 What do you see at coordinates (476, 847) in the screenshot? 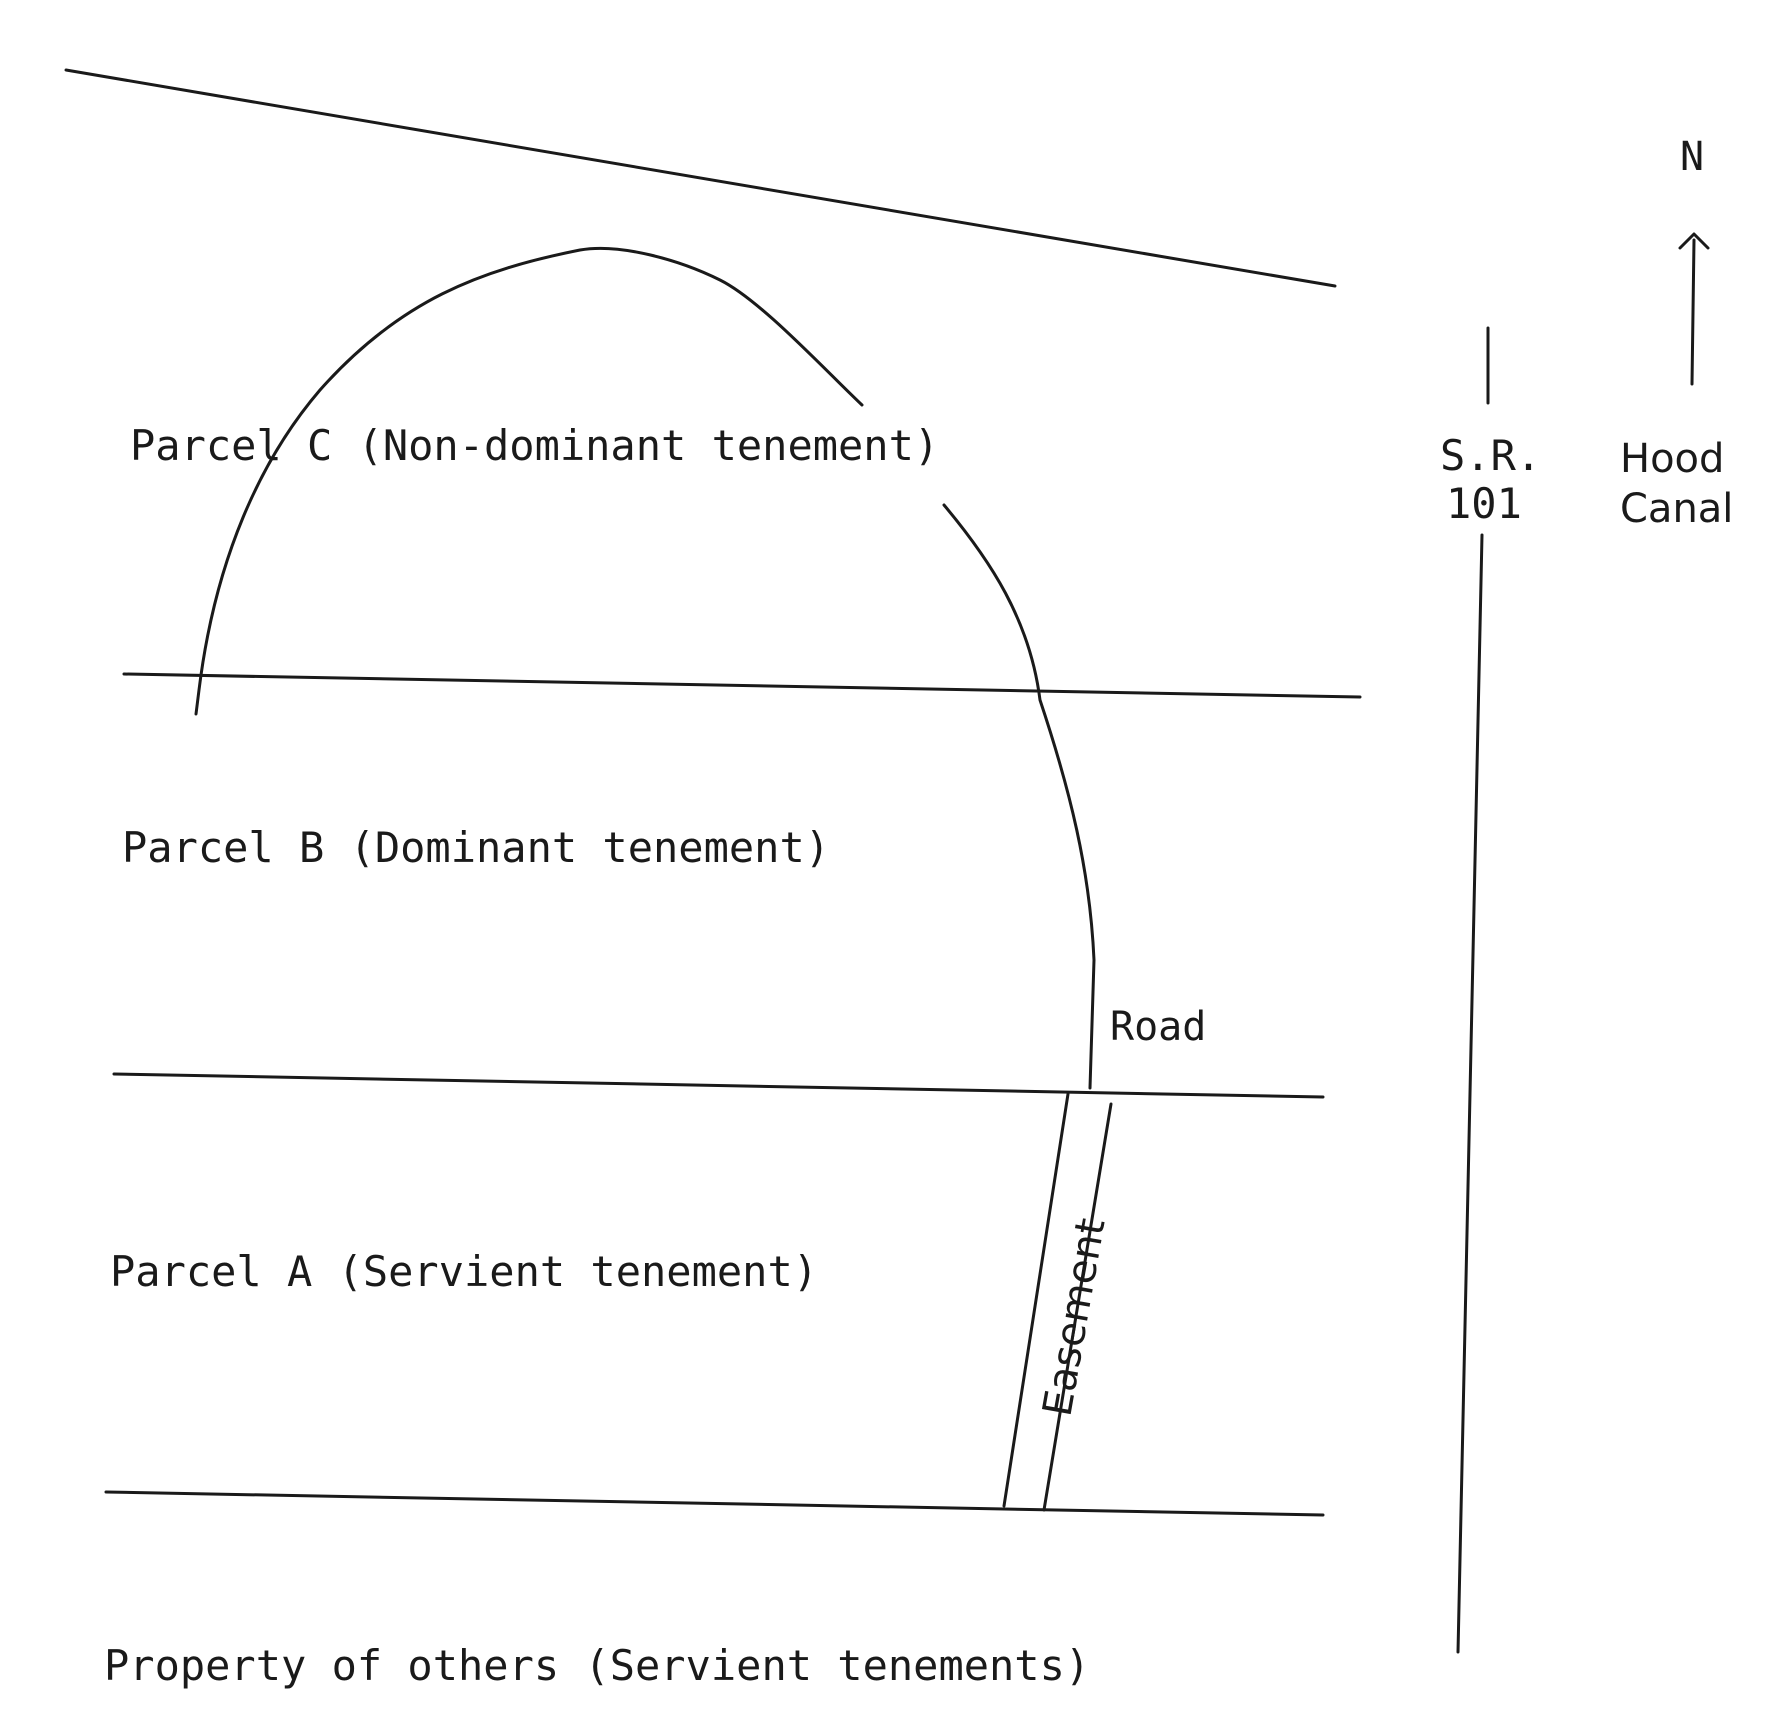
I see `parcel-b-label: Parcel B (Dominant tenement)` at bounding box center [476, 847].